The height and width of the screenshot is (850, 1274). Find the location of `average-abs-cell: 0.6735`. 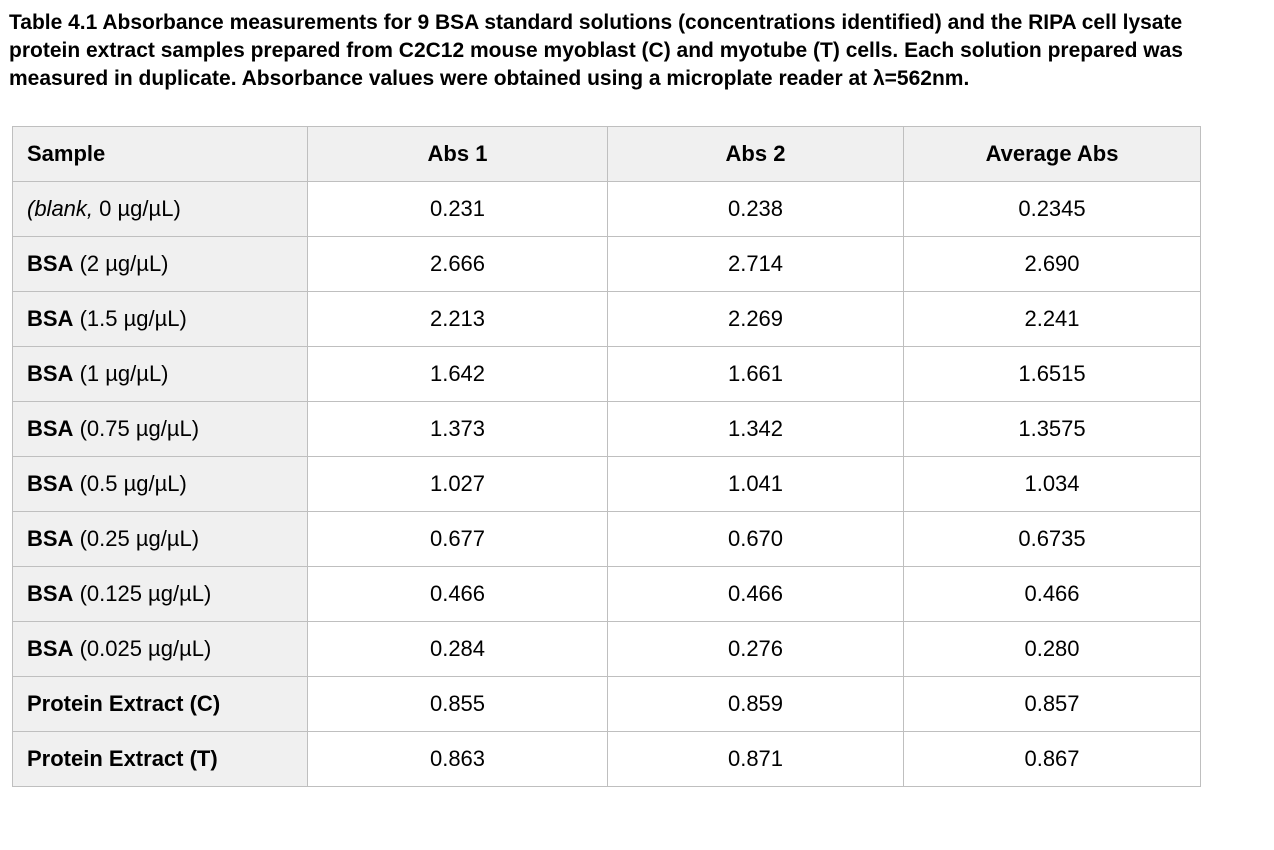

average-abs-cell: 0.6735 is located at coordinates (1052, 539).